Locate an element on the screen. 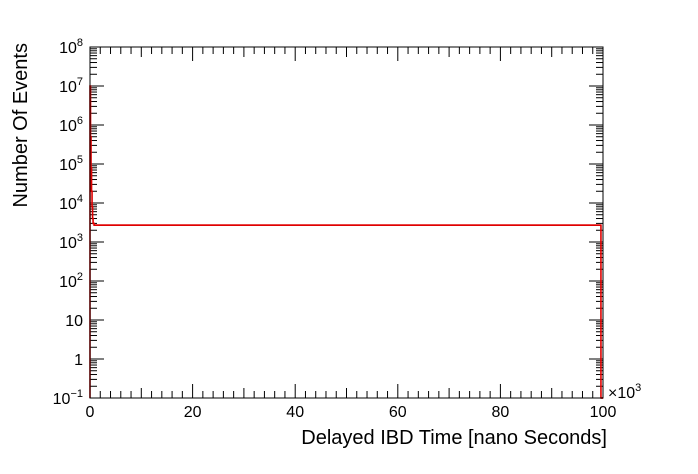 This screenshot has height=474, width=698. y-tick-label: 10⁵ is located at coordinates (71, 164).